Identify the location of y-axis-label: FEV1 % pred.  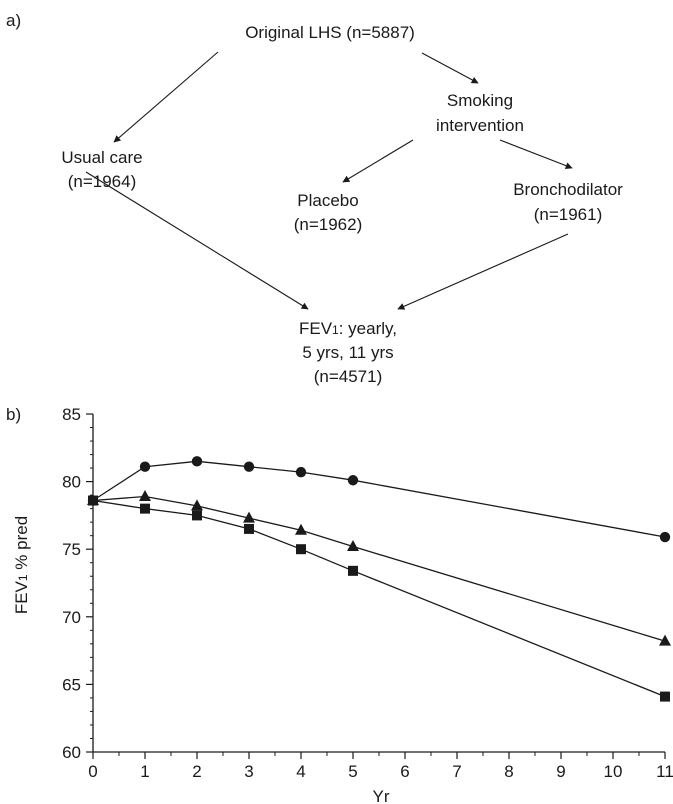
(21, 565).